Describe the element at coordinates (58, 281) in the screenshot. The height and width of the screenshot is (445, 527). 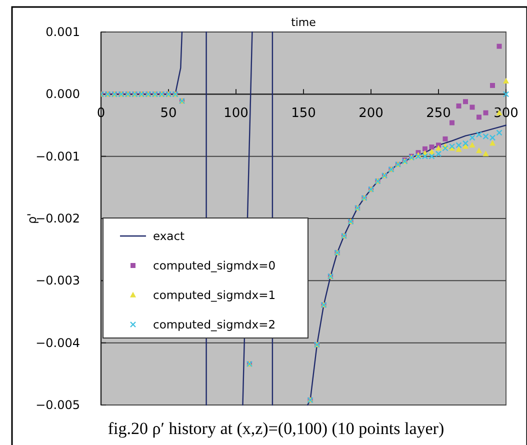
I see `y-tick-label: −0.003` at that location.